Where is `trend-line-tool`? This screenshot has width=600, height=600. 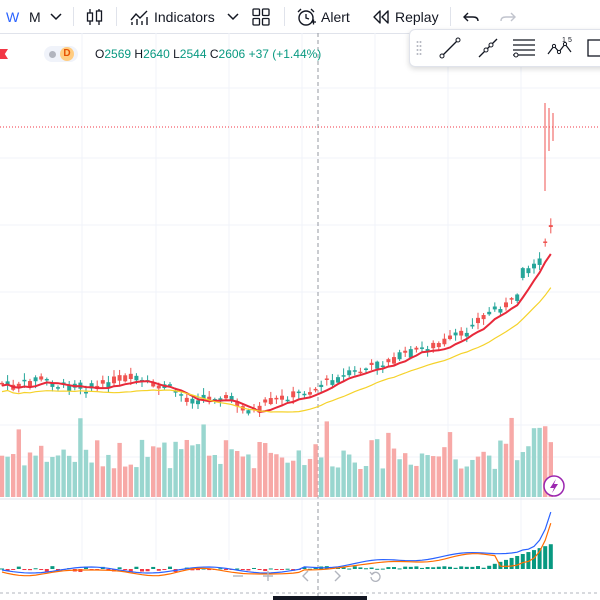 trend-line-tool is located at coordinates (450, 48).